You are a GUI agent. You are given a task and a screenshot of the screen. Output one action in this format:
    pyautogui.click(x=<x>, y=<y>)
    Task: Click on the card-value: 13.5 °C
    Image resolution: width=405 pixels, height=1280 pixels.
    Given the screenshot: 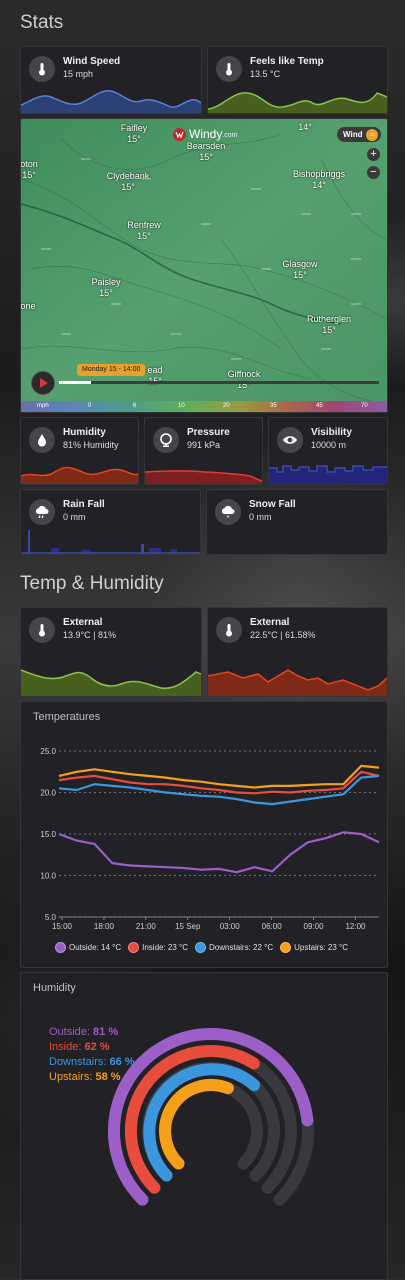 What is the action you would take?
    pyautogui.click(x=265, y=74)
    